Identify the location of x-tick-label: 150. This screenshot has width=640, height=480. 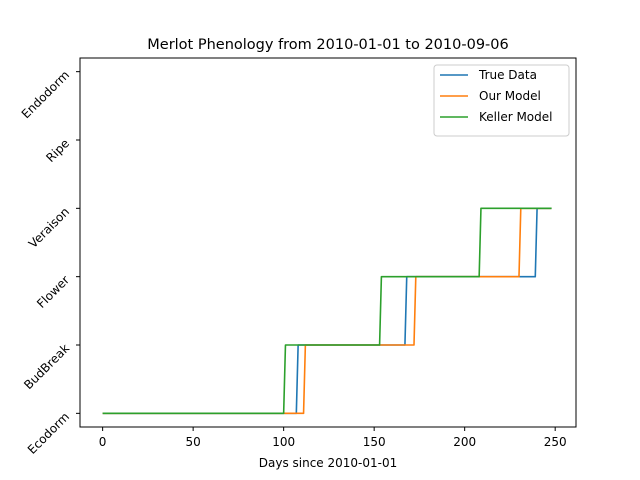
(374, 442).